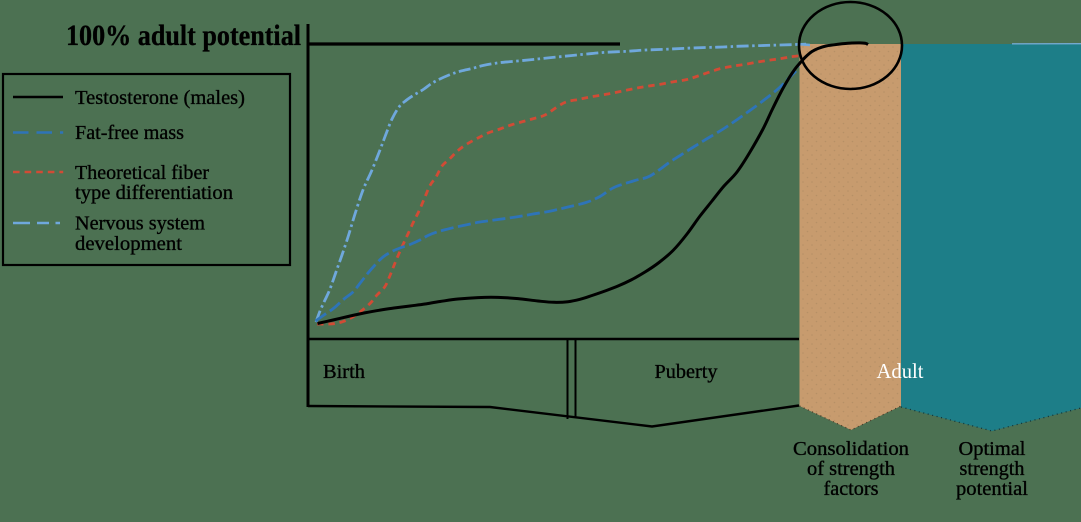  Describe the element at coordinates (154, 193) in the screenshot. I see `svg-text: type differentiation` at that location.